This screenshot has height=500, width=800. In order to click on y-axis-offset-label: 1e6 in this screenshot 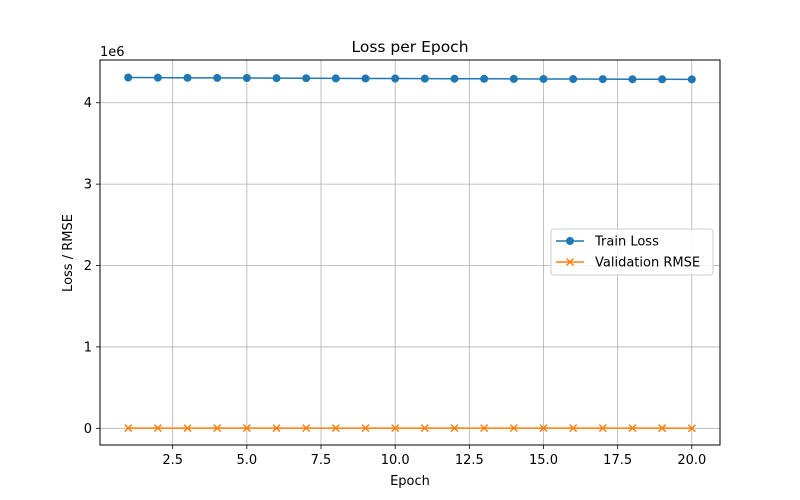, I will do `click(112, 52)`.